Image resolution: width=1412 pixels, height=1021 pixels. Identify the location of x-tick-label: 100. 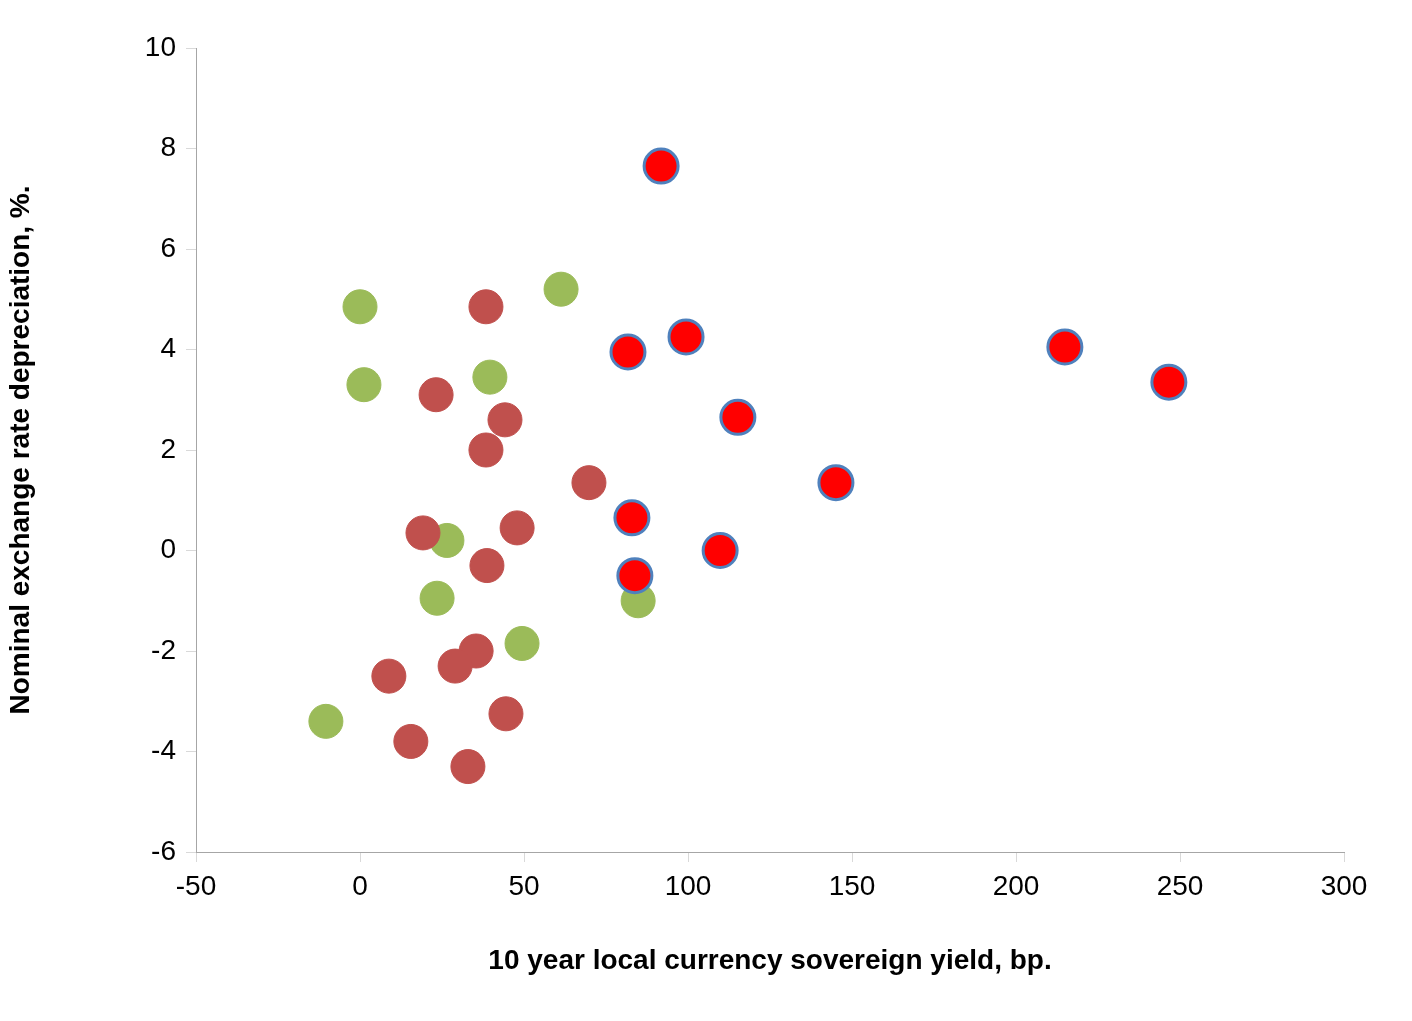
(688, 885).